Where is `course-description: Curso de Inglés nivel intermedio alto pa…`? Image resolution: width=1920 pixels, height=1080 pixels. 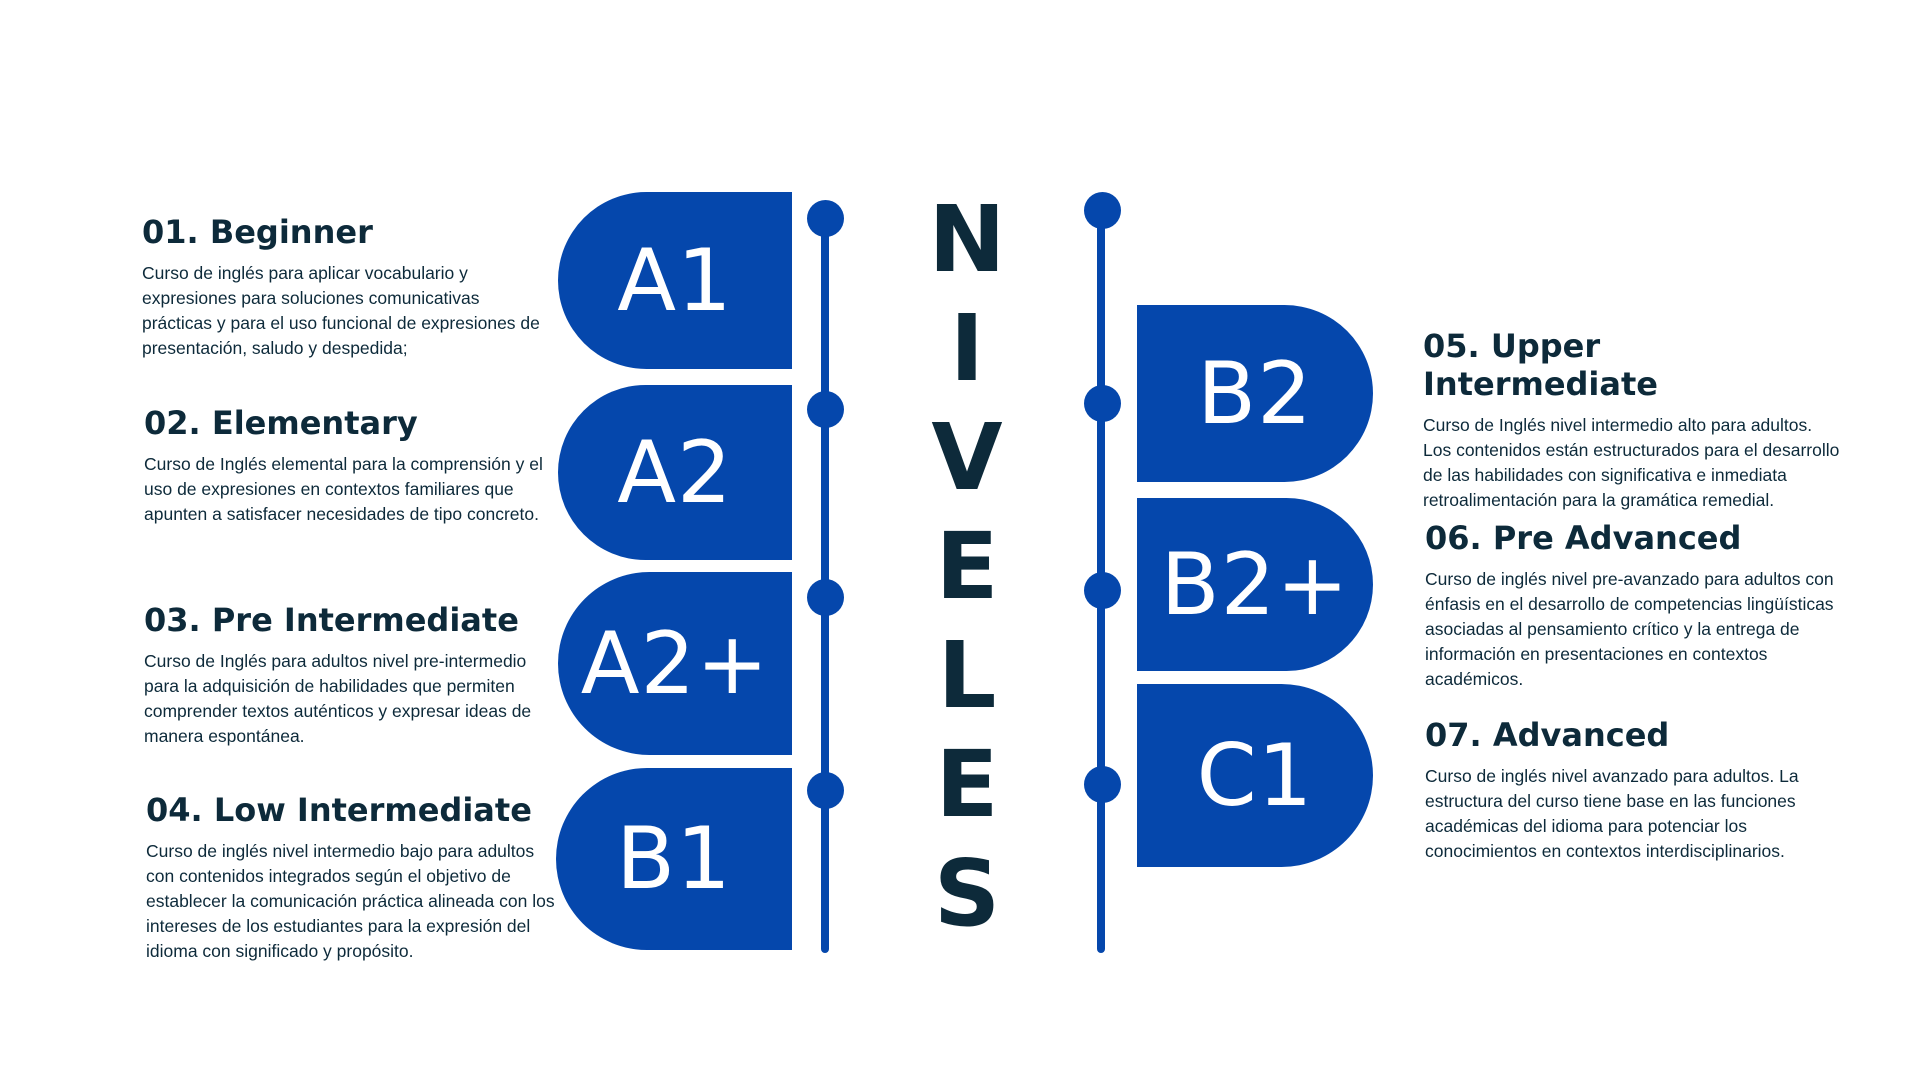 course-description: Curso de Inglés nivel intermedio alto pa… is located at coordinates (1631, 462).